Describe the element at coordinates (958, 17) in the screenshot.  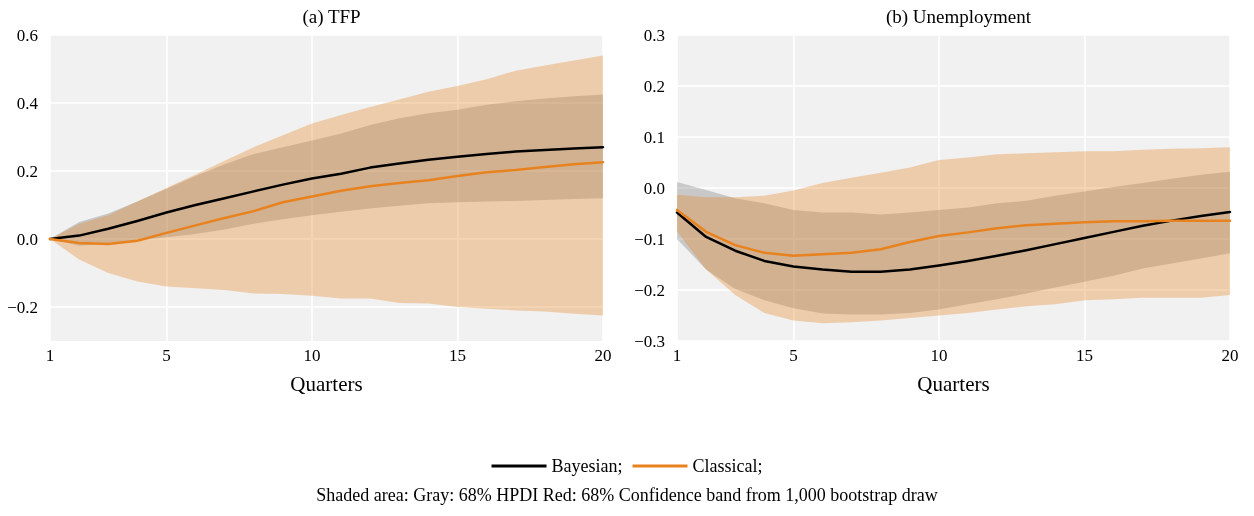
I see `chart-title: (b) Unemployment` at that location.